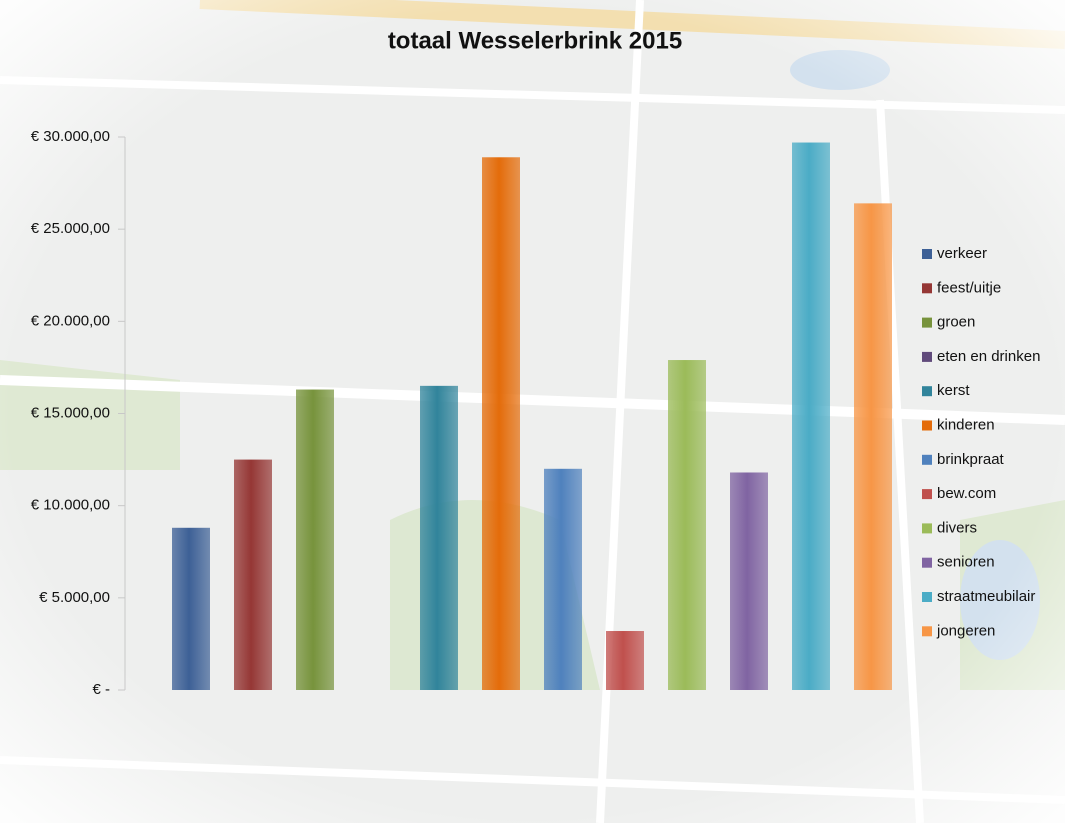 This screenshot has width=1065, height=823. Describe the element at coordinates (74, 597) in the screenshot. I see `y-tick-label: € 5.000,00` at that location.